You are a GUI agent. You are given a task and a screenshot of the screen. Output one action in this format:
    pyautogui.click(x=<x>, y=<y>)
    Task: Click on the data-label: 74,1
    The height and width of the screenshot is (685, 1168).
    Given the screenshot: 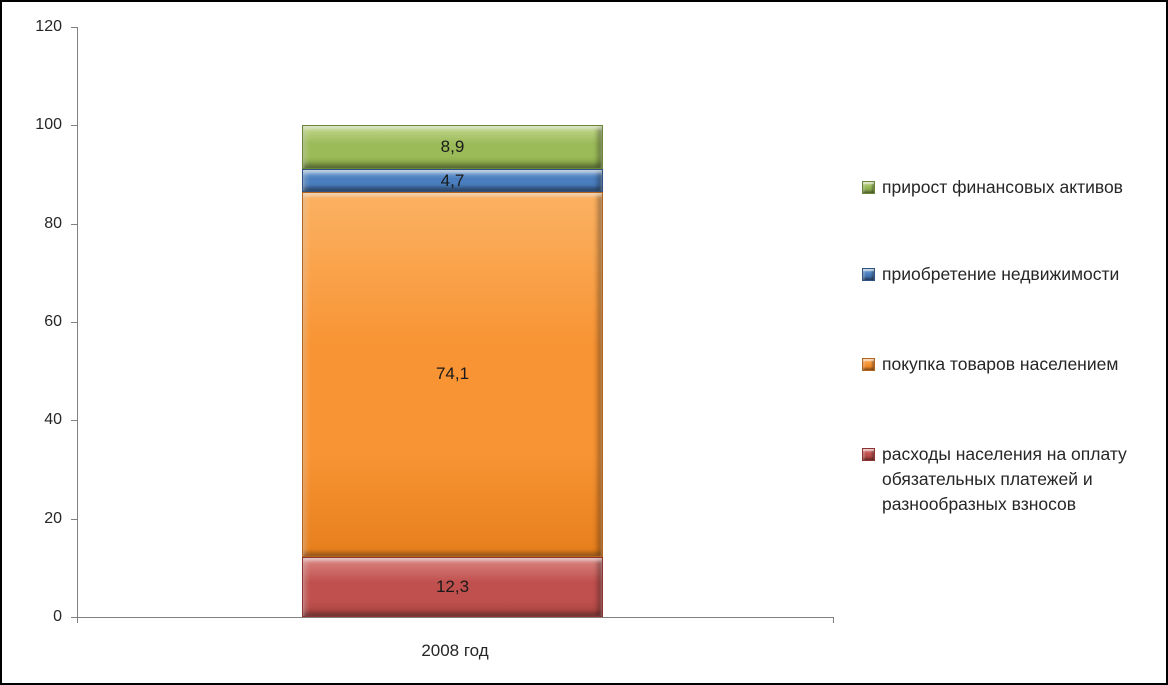 What is the action you would take?
    pyautogui.click(x=452, y=374)
    